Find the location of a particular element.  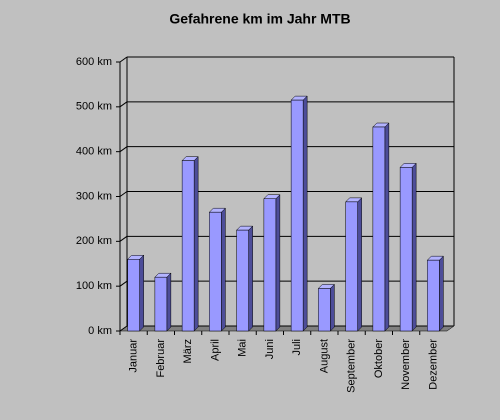

x-tick-label: März is located at coordinates (188, 351).